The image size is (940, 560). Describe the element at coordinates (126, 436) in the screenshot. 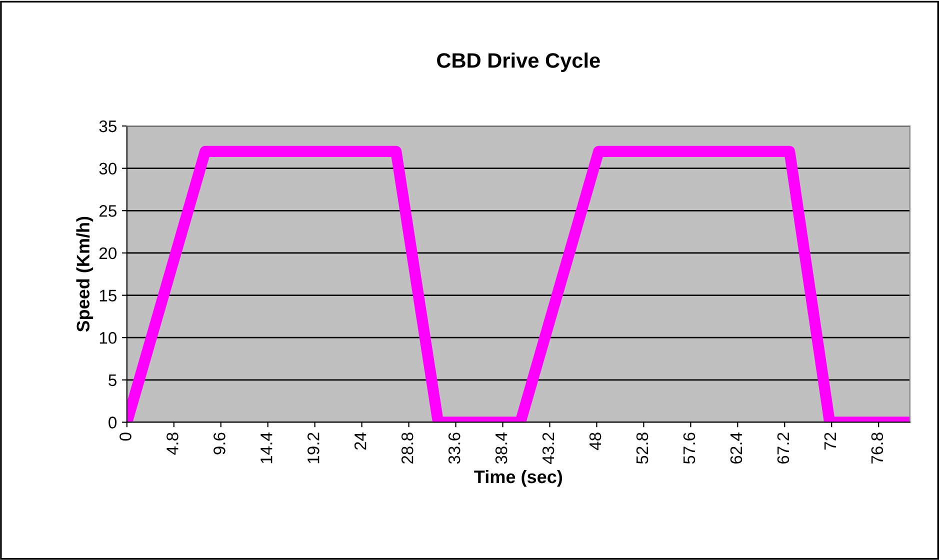

I see `x-tick-label: 0` at that location.